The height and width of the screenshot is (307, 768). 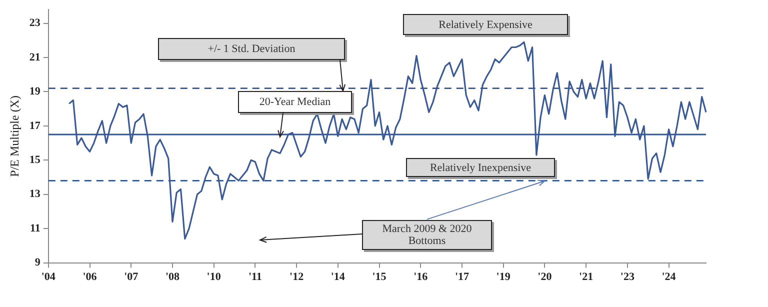 I want to click on x-tick-label: '10, so click(x=214, y=277).